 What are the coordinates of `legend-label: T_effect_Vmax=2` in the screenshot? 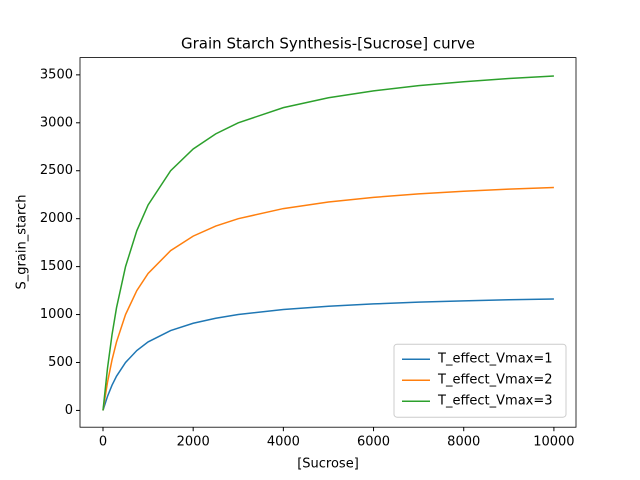 It's located at (495, 380).